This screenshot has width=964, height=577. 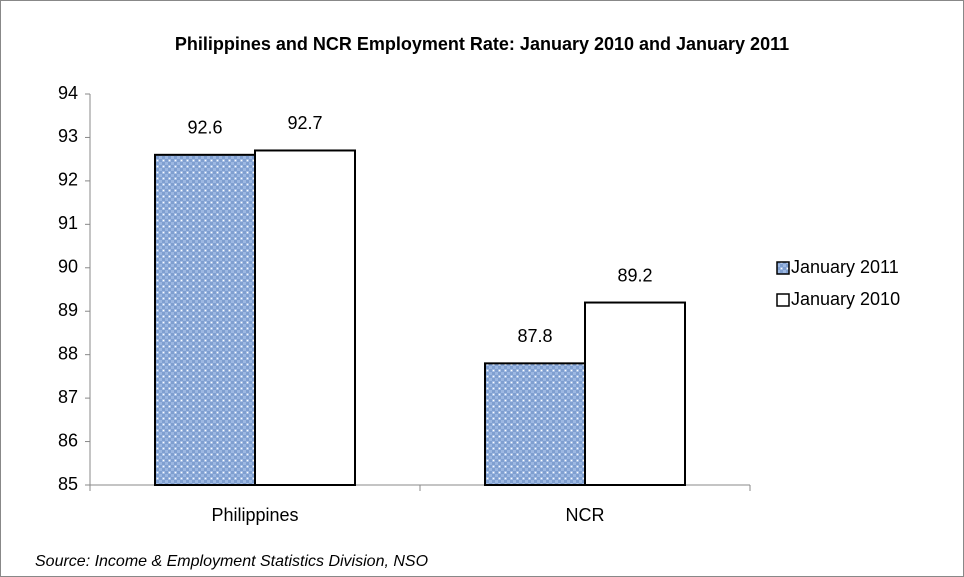 I want to click on y-tick-label: 87, so click(x=68, y=397).